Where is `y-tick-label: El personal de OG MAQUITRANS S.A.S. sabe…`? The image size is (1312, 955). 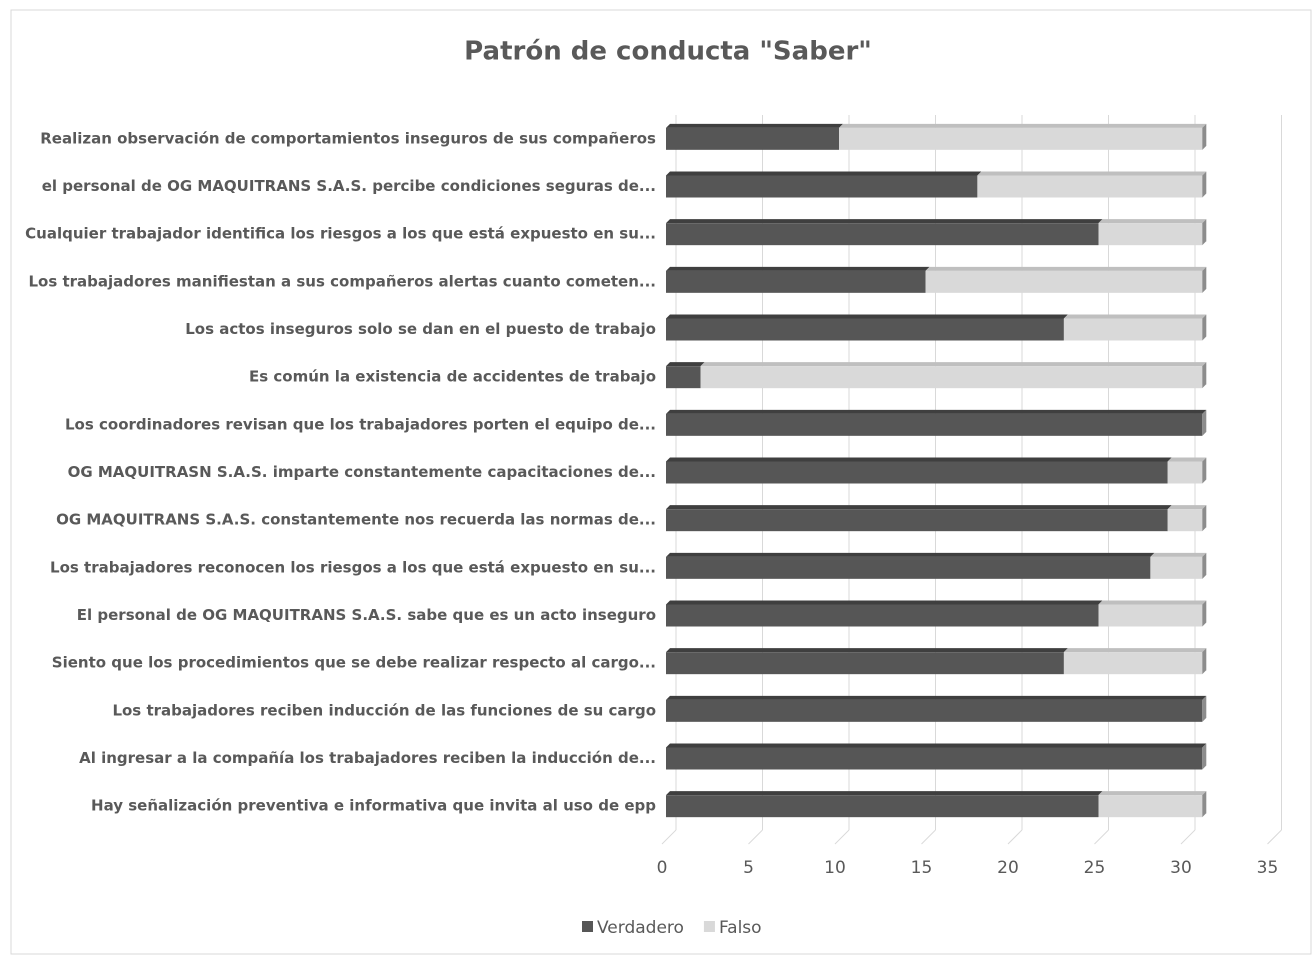 y-tick-label: El personal de OG MAQUITRANS S.A.S. sabe… is located at coordinates (366, 615).